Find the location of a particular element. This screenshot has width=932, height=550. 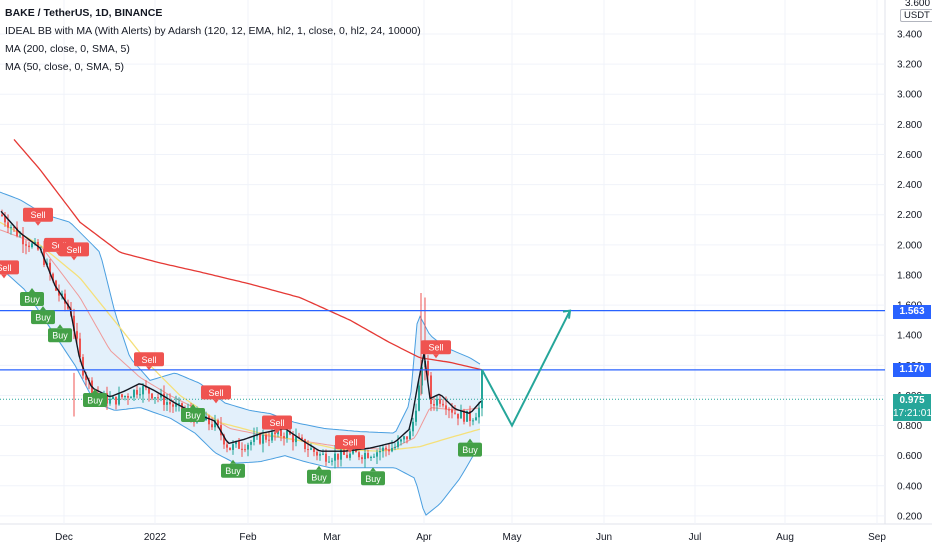

projection-path is located at coordinates (526, 368).